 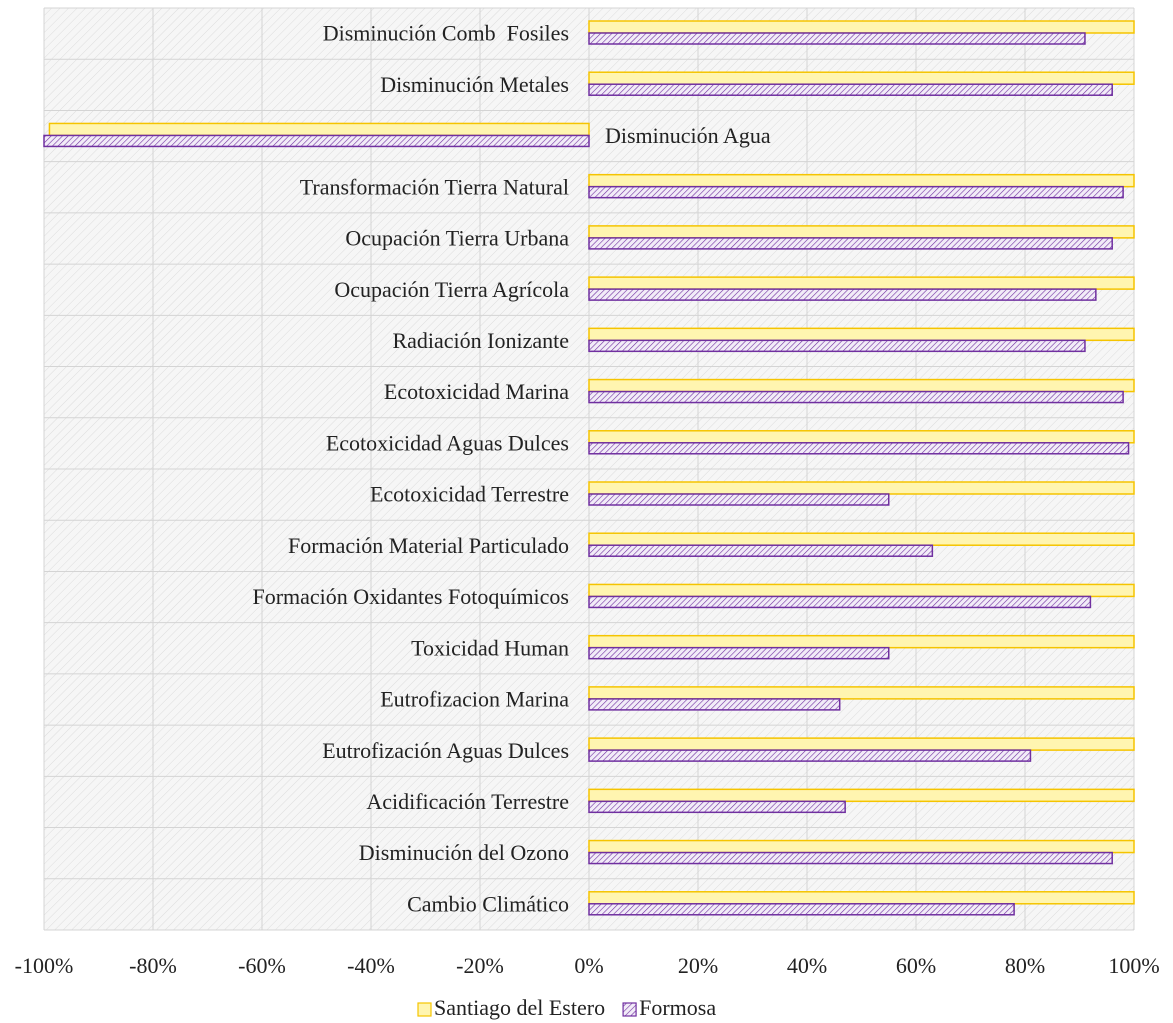 I want to click on x-tick-label: -40%, so click(x=371, y=965).